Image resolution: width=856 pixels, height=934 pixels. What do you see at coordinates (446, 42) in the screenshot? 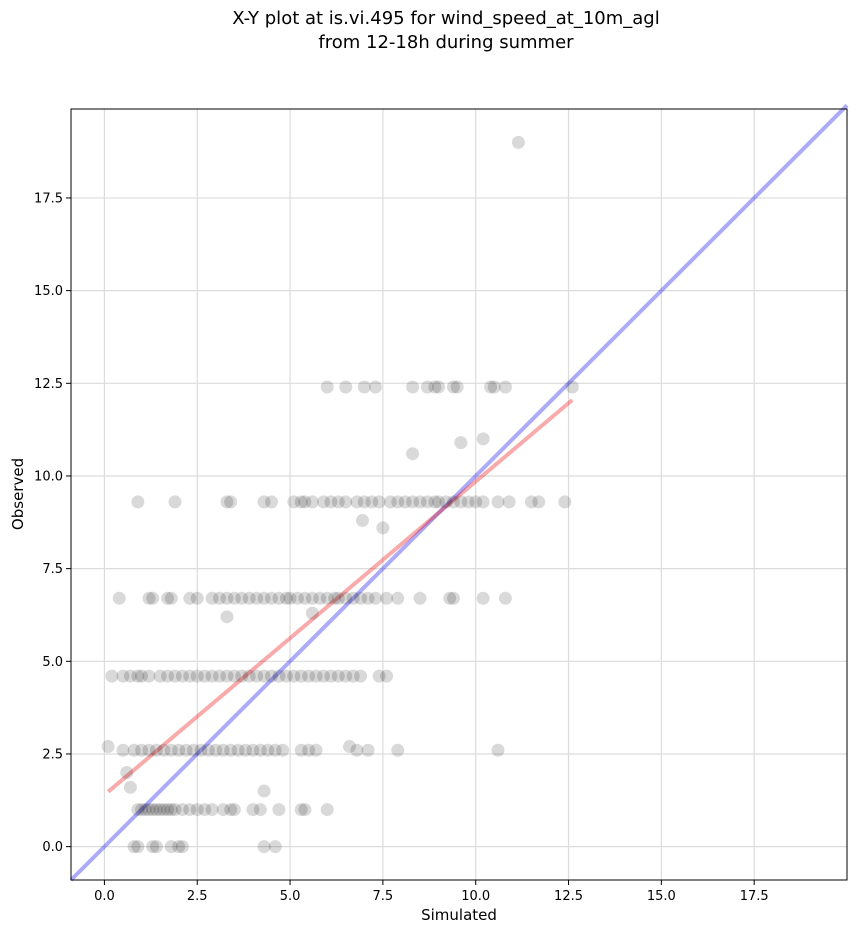
I see `chart-title-line-2: from 12-18h during summer` at bounding box center [446, 42].